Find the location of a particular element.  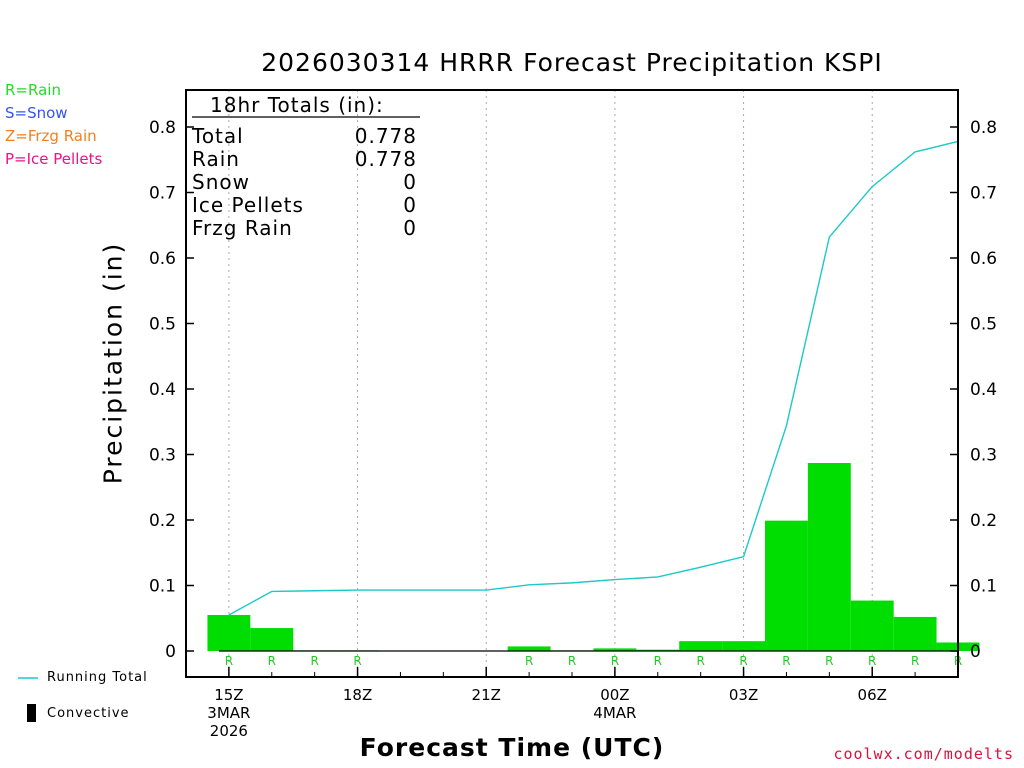

y-tick-label-left: 0.3 is located at coordinates (162, 456).